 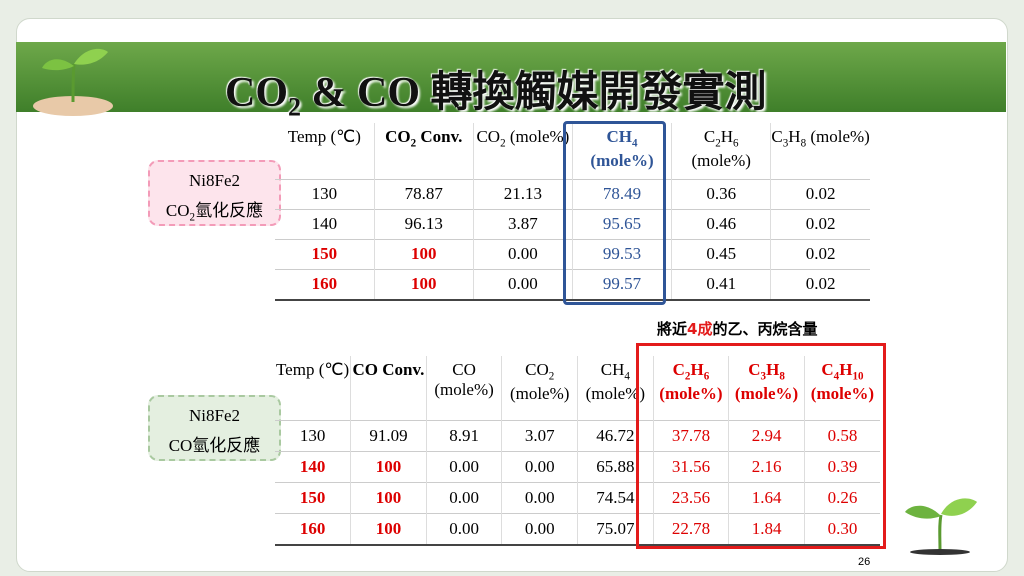 I want to click on table-cell: 2.94, so click(x=766, y=436).